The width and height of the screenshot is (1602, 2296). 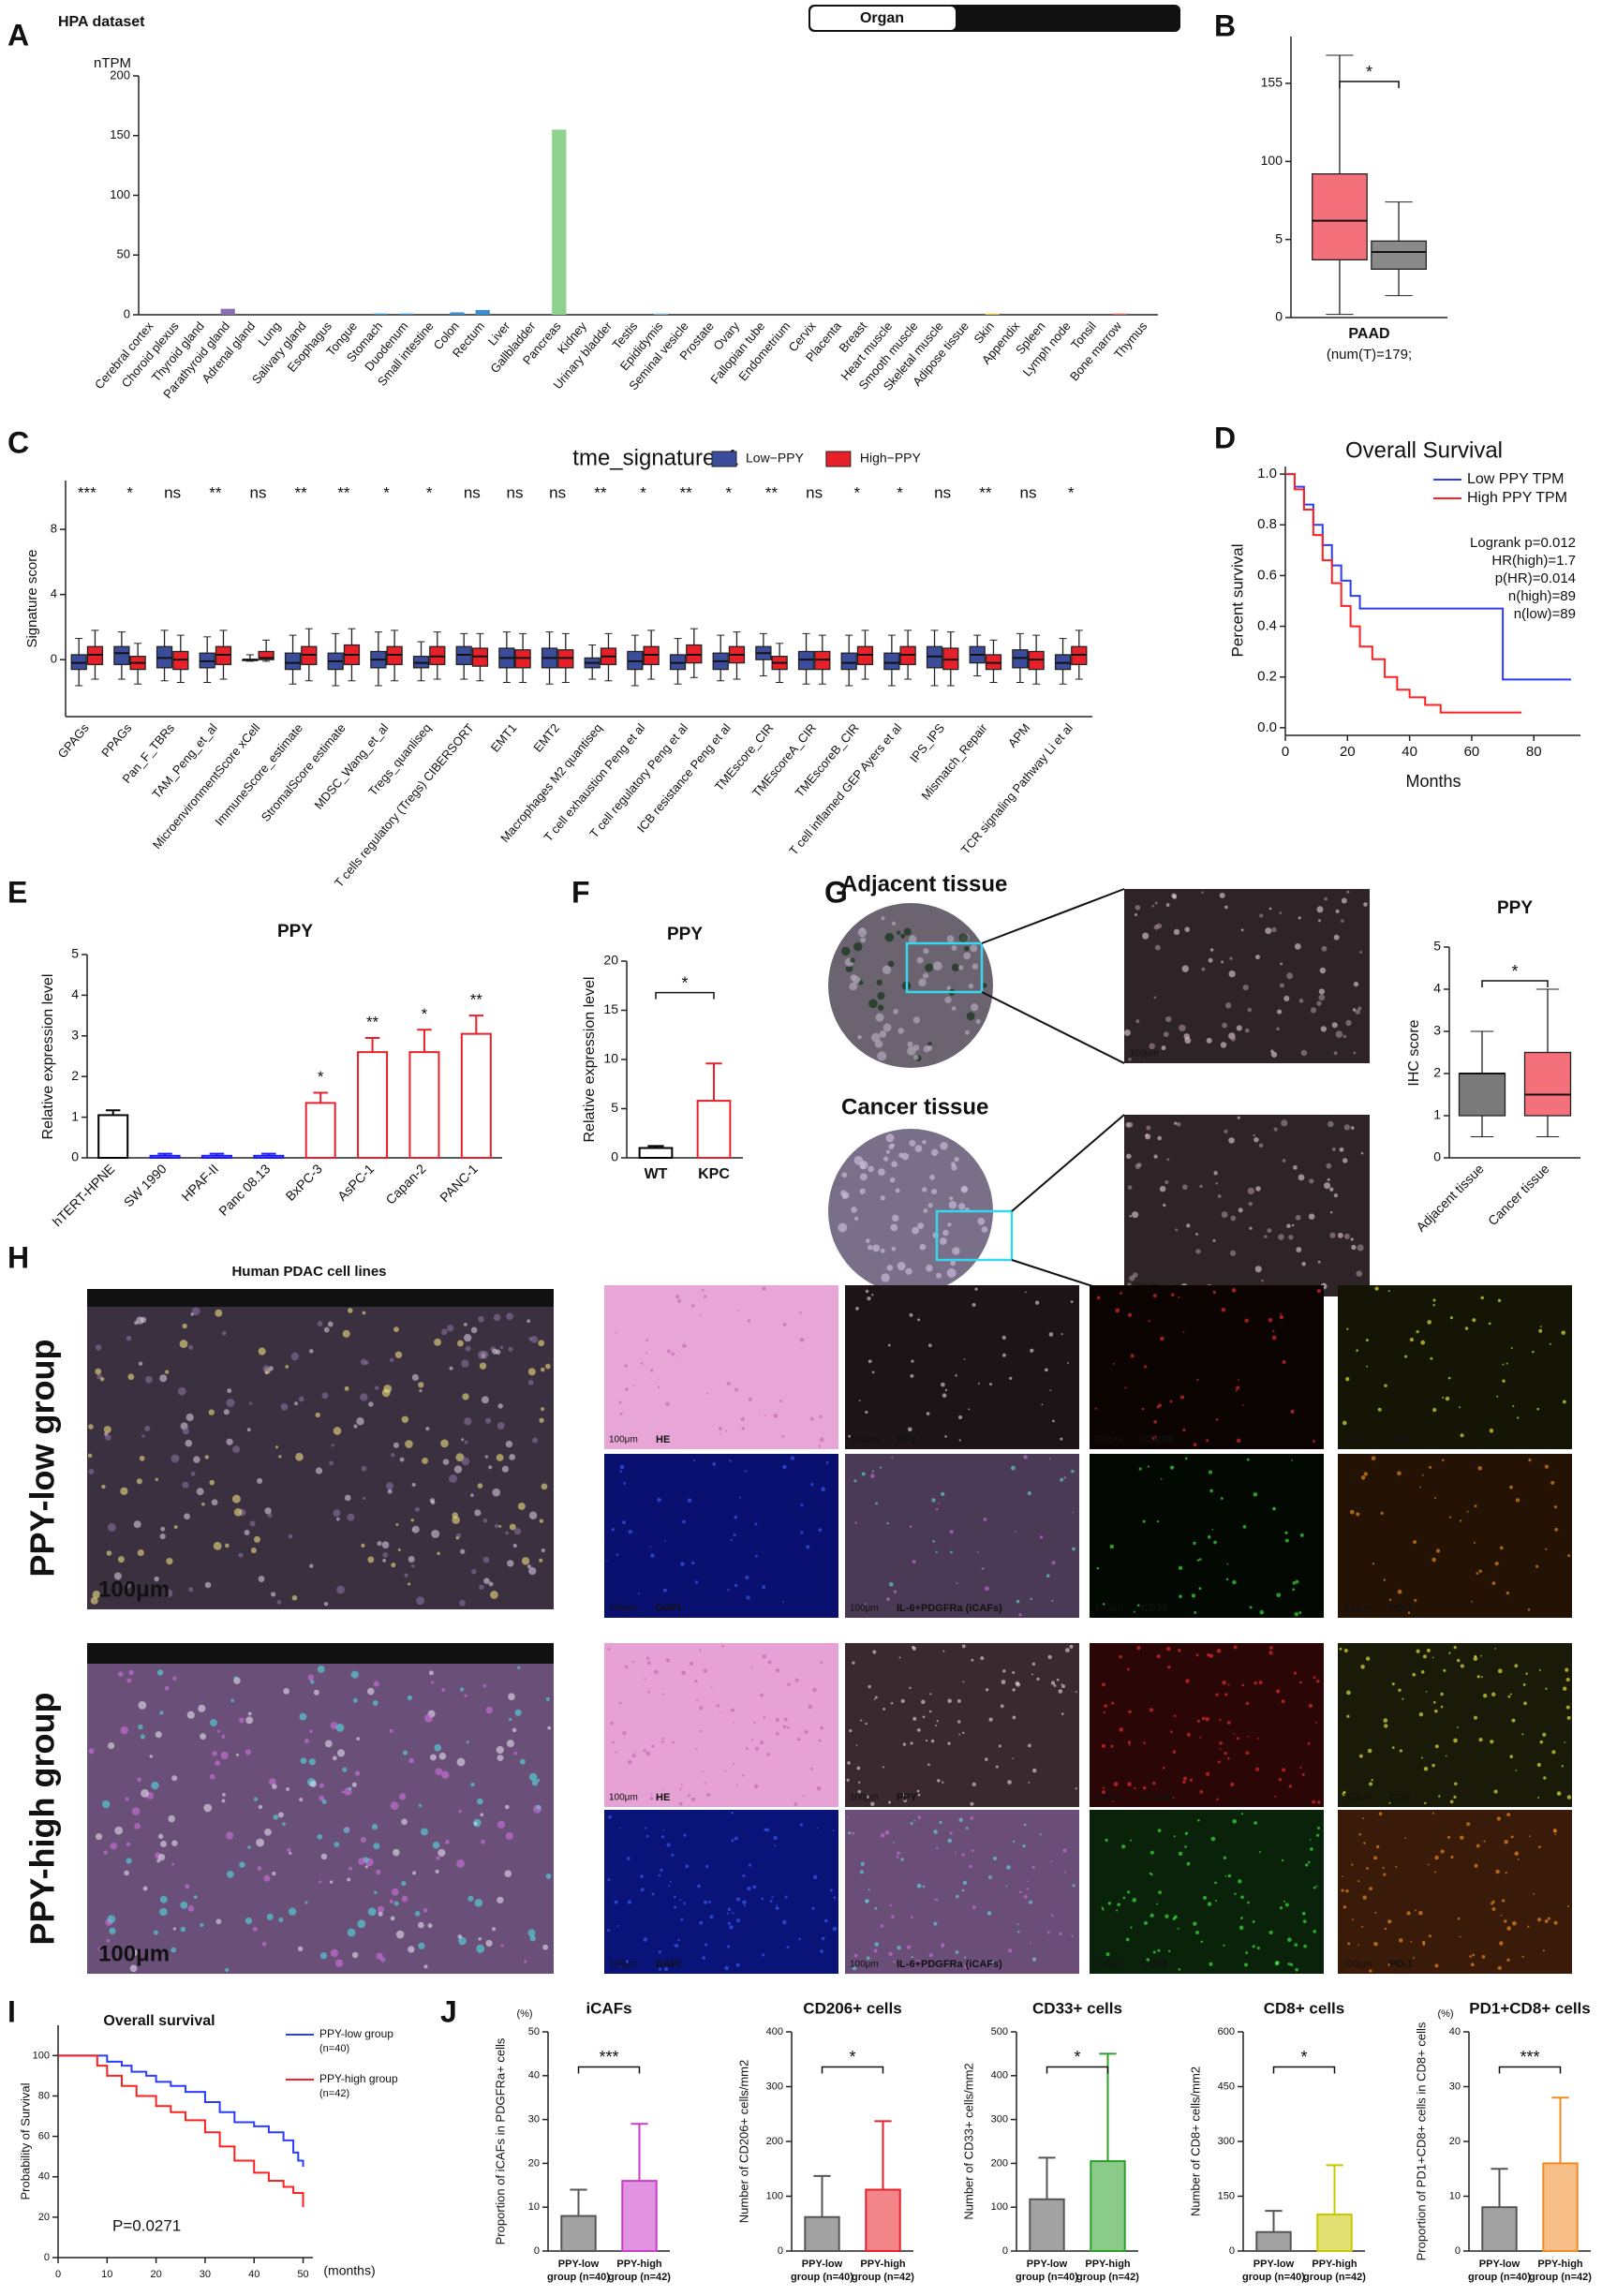 What do you see at coordinates (1437, 1156) in the screenshot?
I see `y-tick-label: 0` at bounding box center [1437, 1156].